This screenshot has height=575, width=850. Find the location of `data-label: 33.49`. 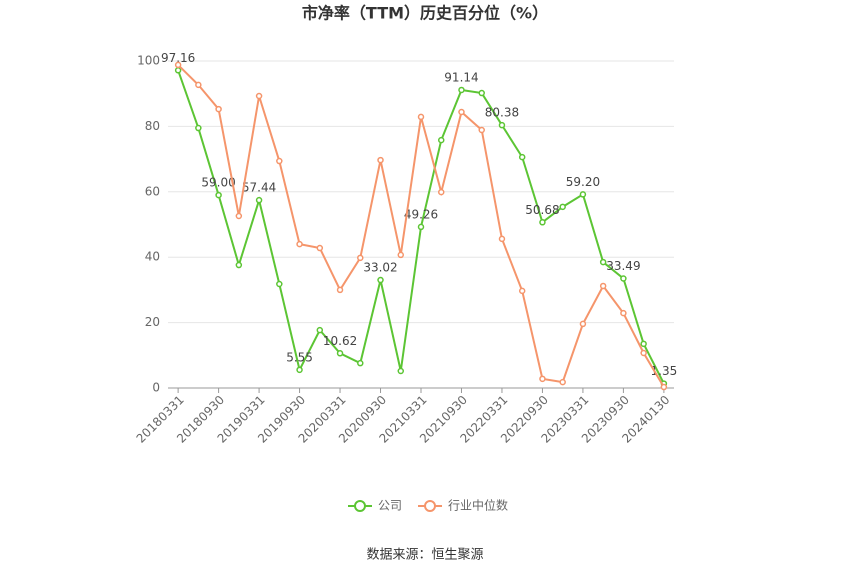

data-label: 33.49 is located at coordinates (623, 266).